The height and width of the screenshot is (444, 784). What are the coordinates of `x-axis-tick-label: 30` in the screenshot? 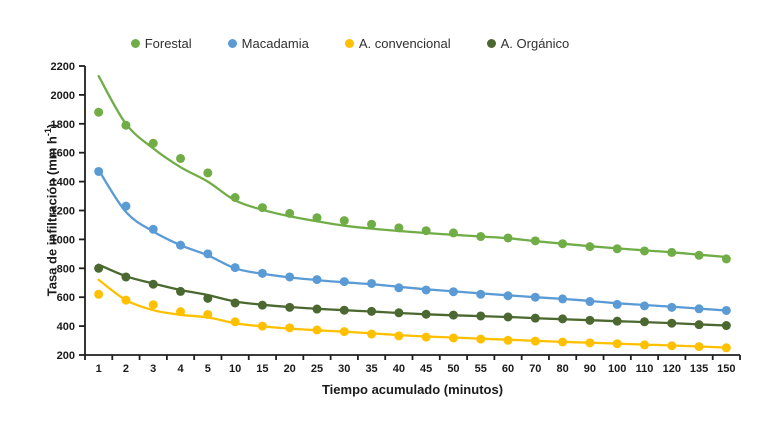 It's located at (344, 369).